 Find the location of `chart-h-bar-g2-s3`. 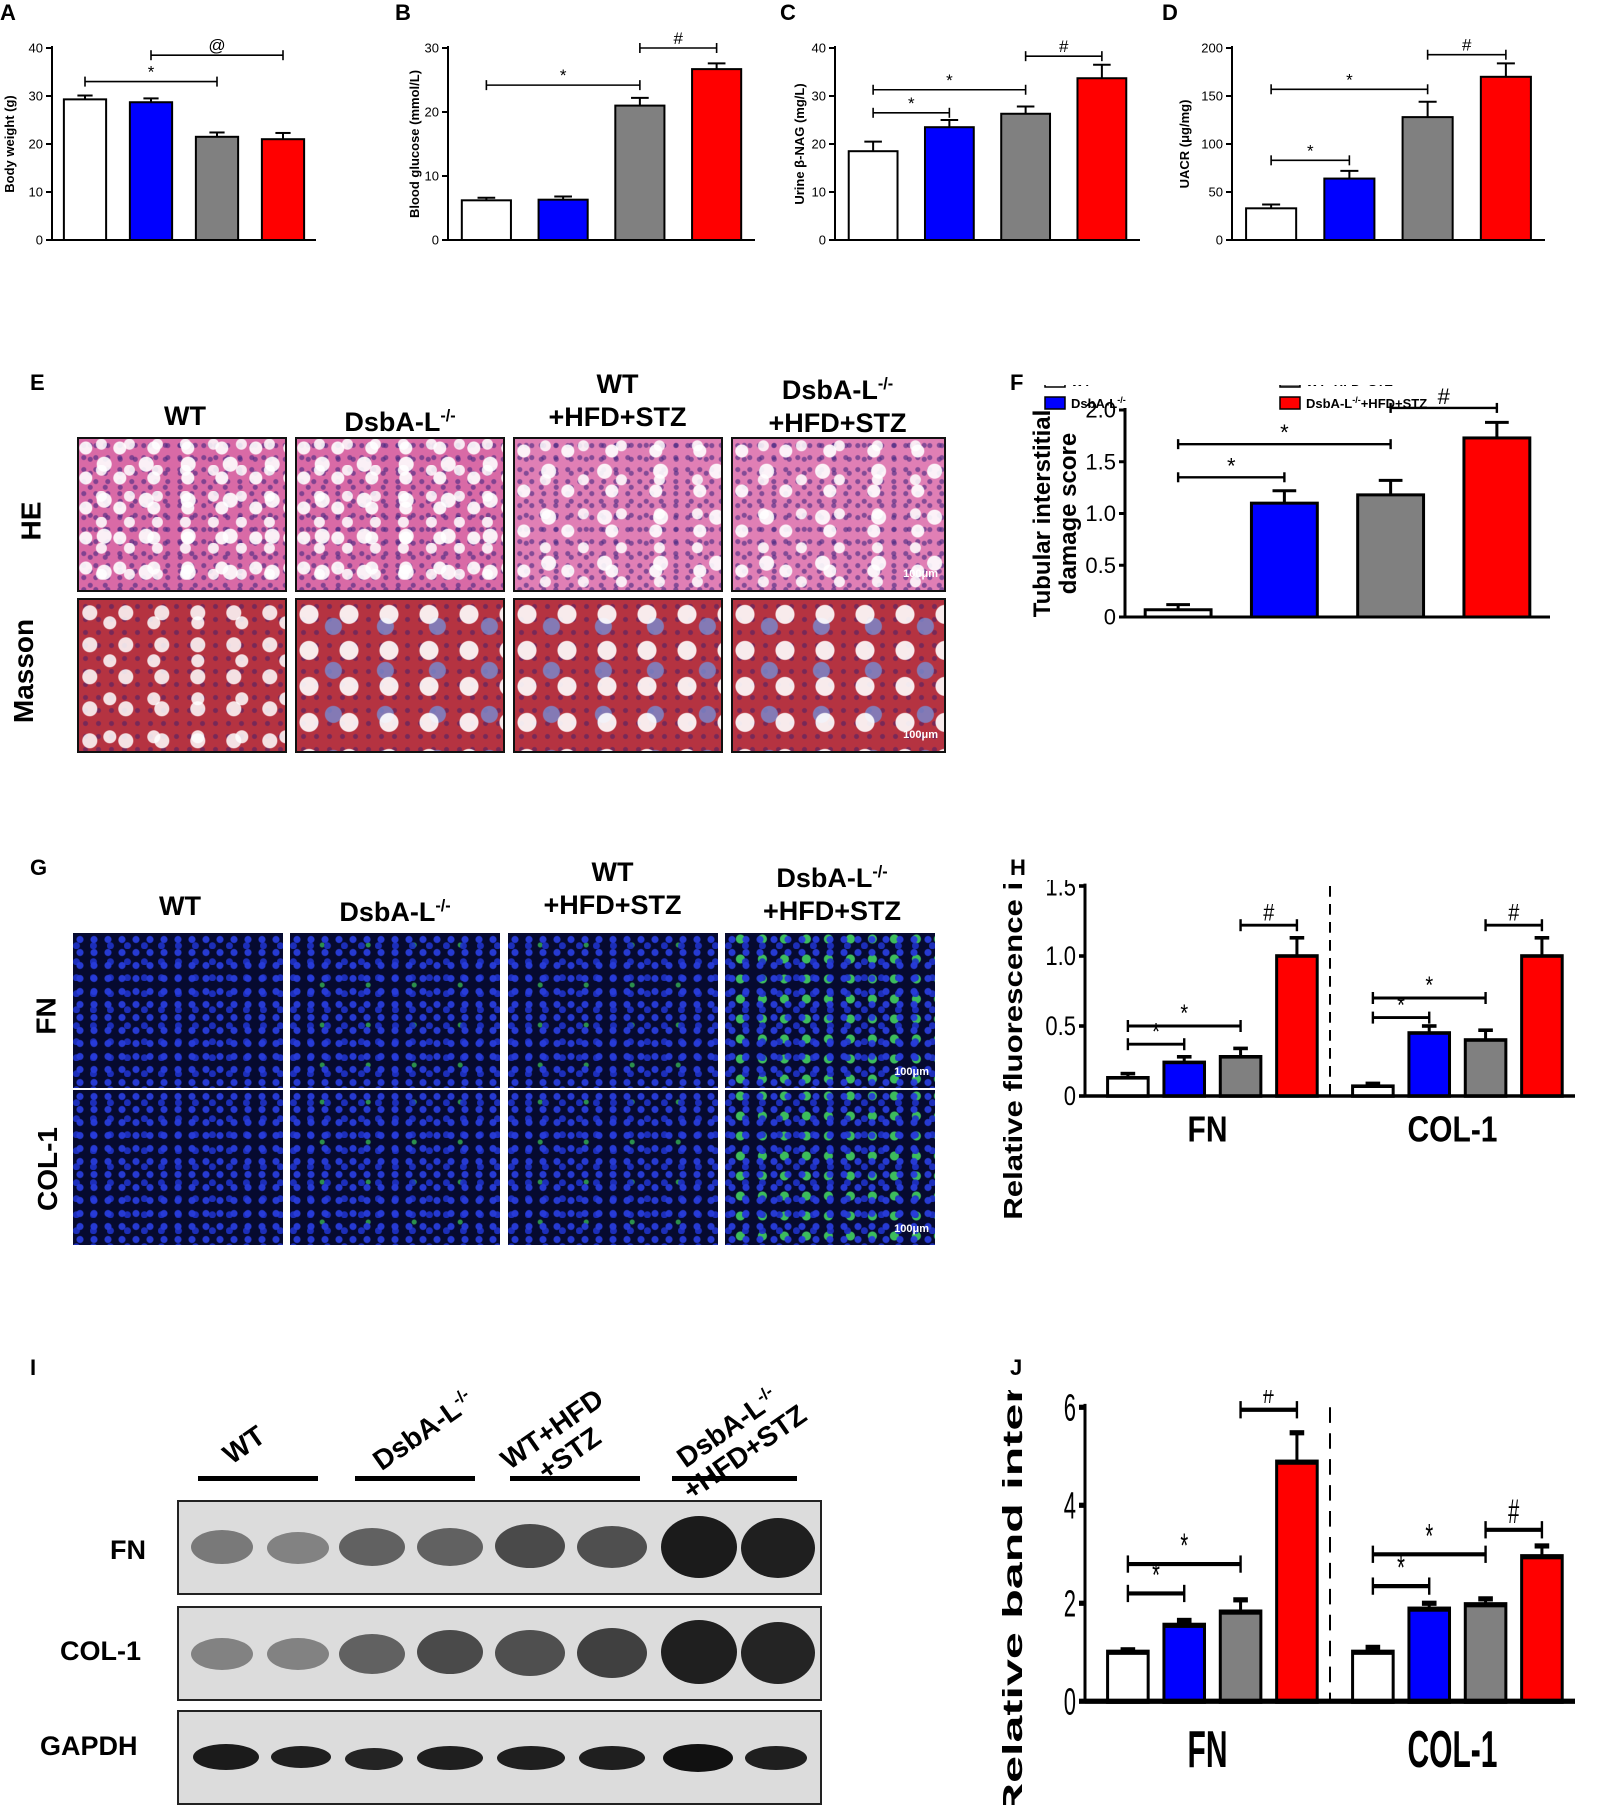

chart-h-bar-g2-s3 is located at coordinates (1485, 1068).